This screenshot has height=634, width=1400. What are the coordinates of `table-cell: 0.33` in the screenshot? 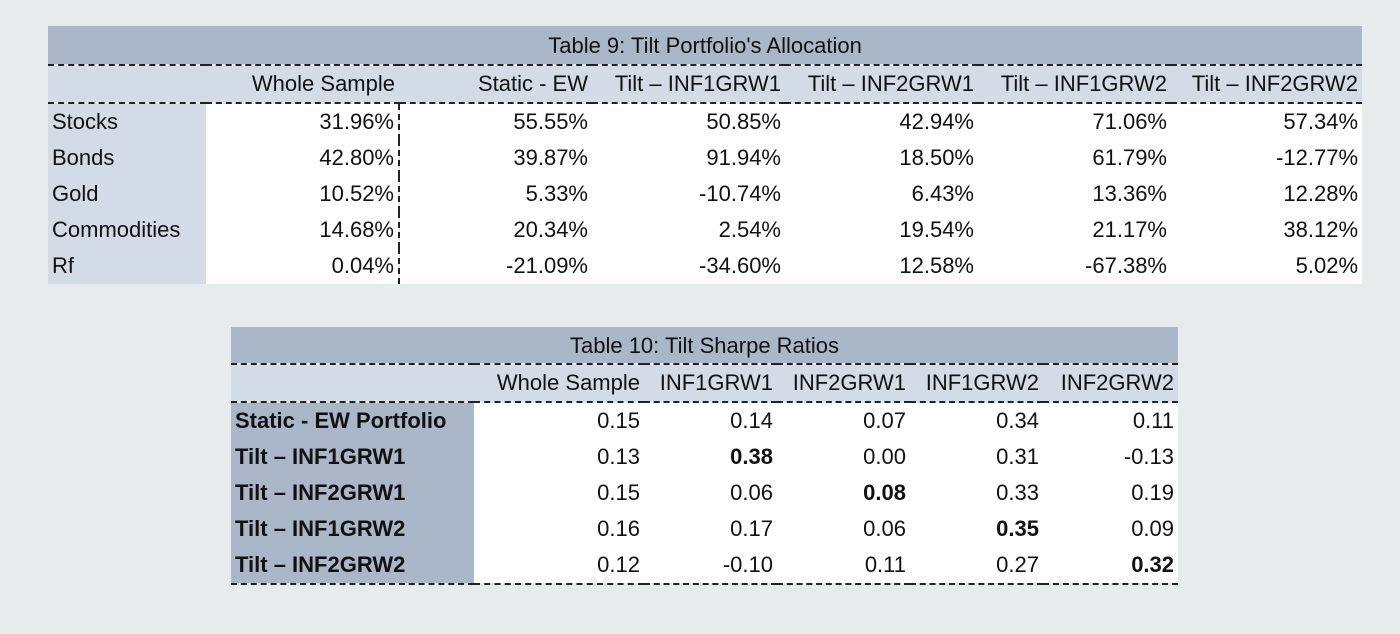 It's located at (976, 493).